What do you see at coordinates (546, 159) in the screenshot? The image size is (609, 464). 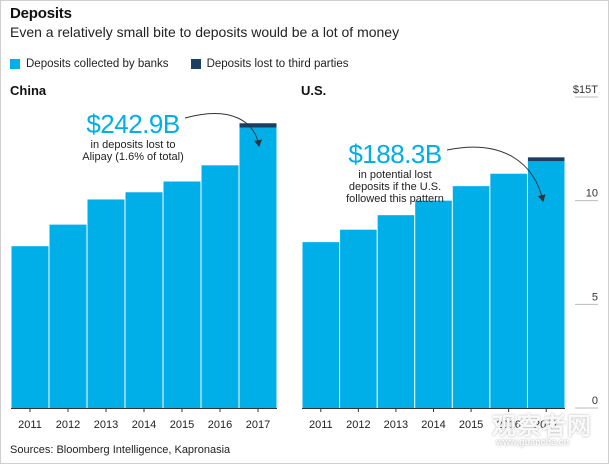 I see `bar-lost-us-2017` at bounding box center [546, 159].